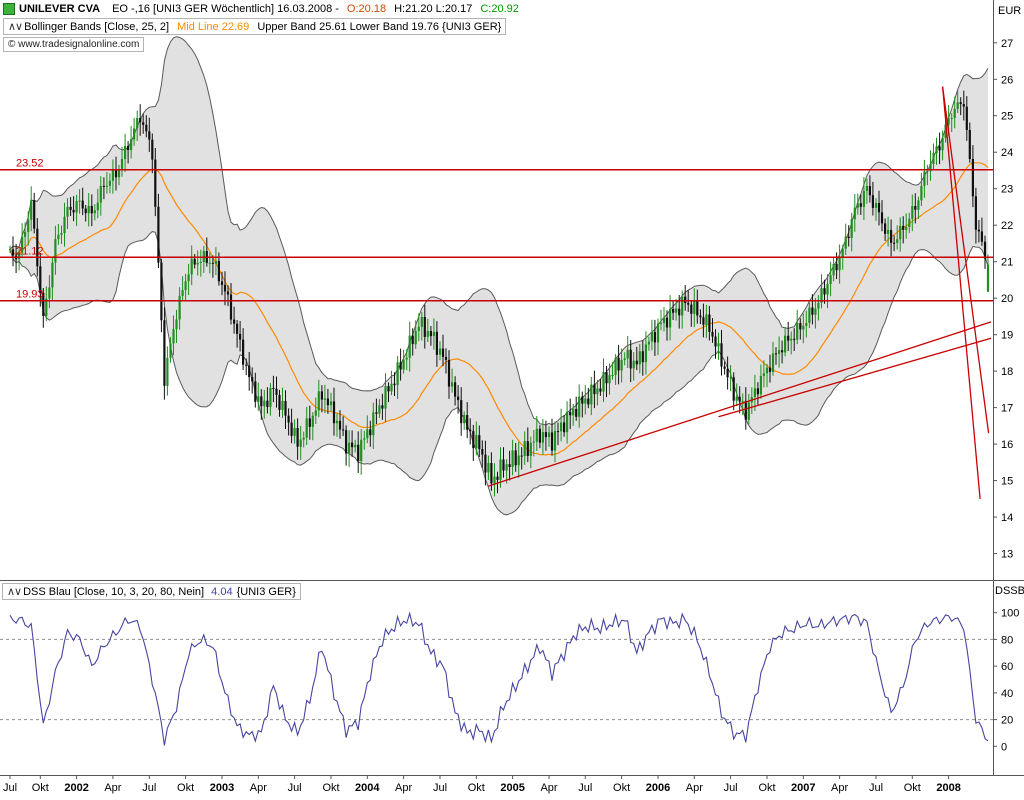  What do you see at coordinates (30, 164) in the screenshot?
I see `horizontal-line-label: 23.52` at bounding box center [30, 164].